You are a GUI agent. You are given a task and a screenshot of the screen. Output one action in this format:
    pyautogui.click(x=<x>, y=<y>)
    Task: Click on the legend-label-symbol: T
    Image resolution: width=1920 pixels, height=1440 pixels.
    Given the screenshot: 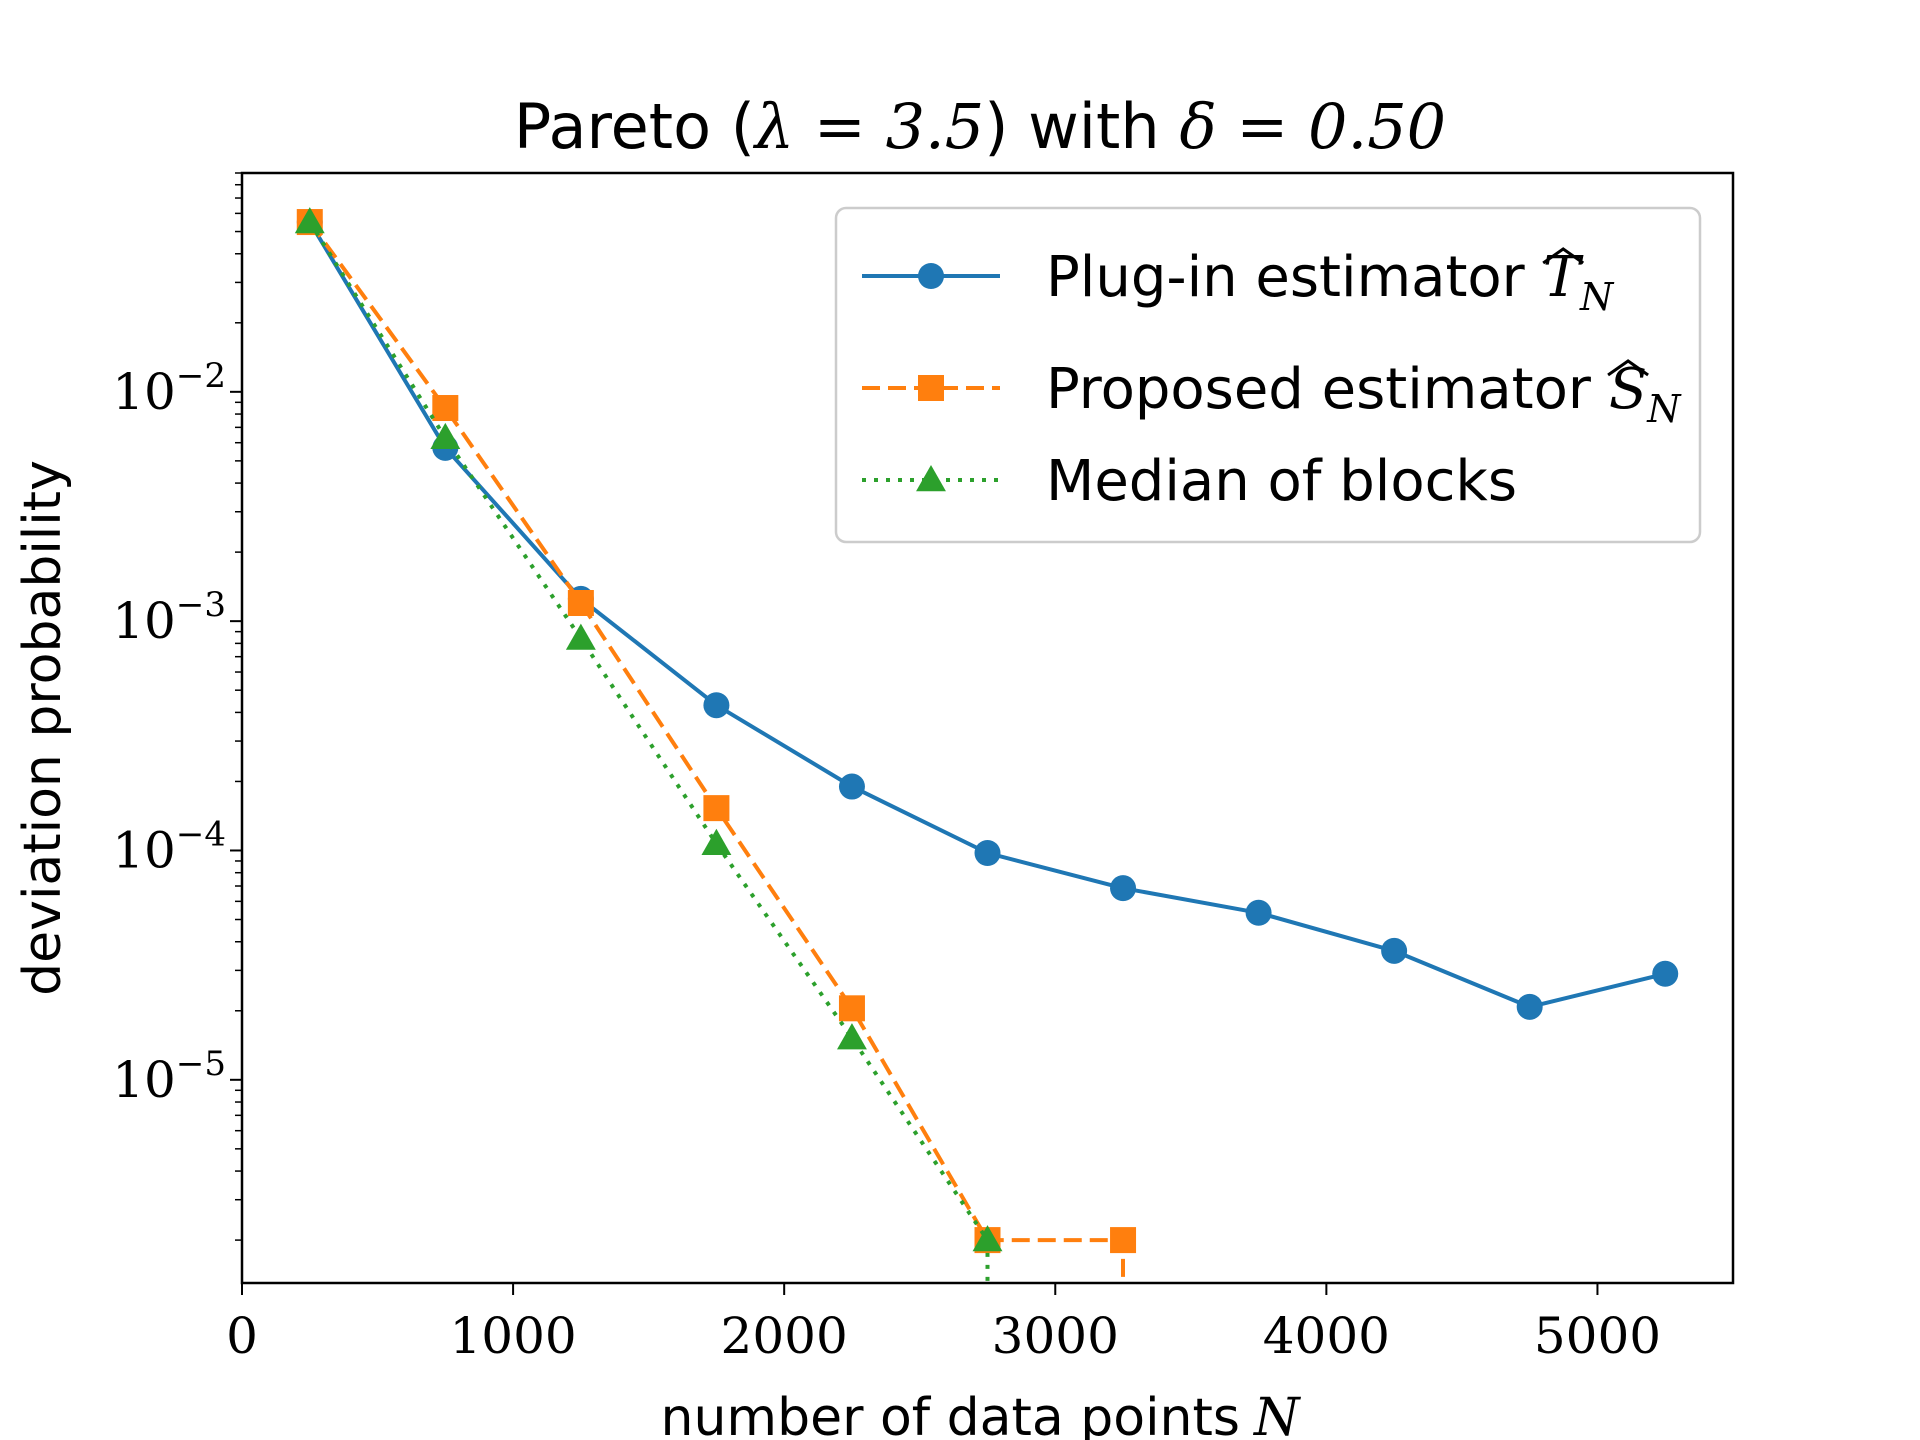 What is the action you would take?
    pyautogui.click(x=1563, y=277)
    